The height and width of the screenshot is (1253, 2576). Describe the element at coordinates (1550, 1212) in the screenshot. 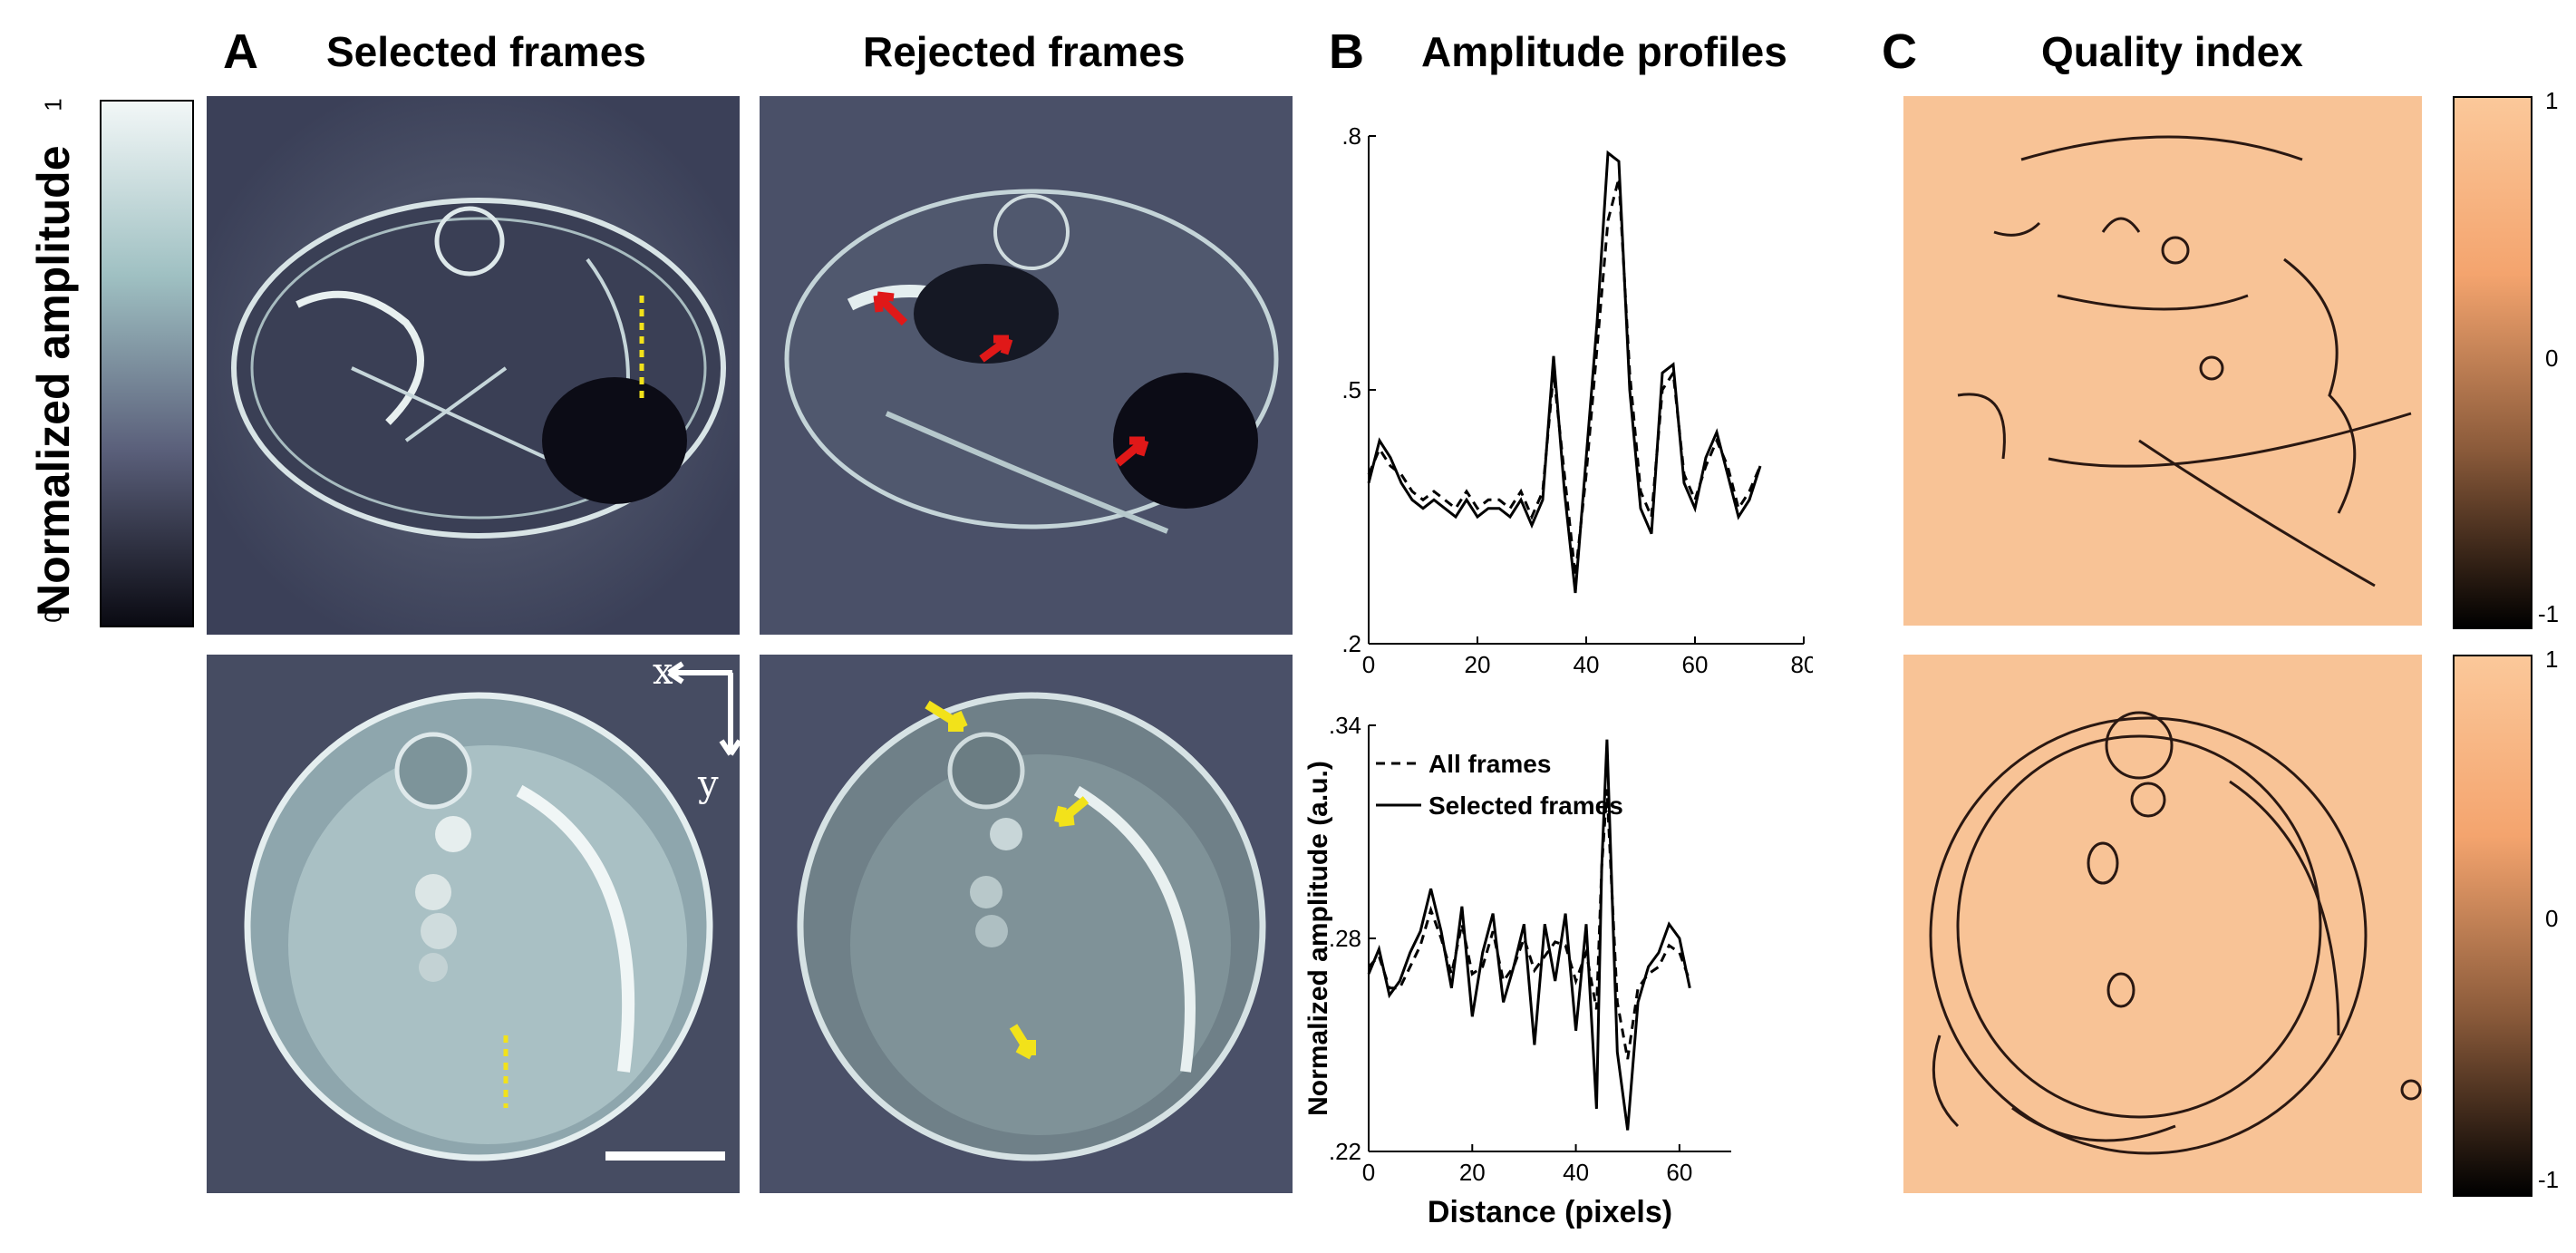

I see `x-axis-title: Distance (pixels)` at that location.